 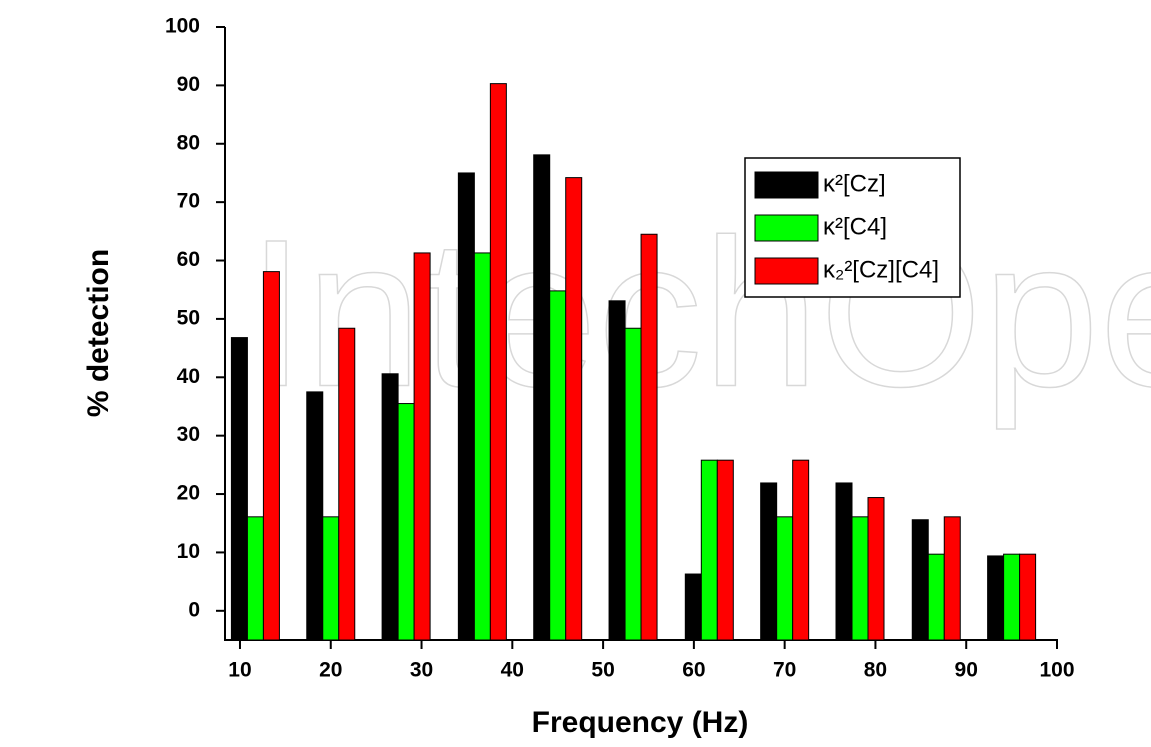 I want to click on y-tick-label: 40, so click(x=188, y=376).